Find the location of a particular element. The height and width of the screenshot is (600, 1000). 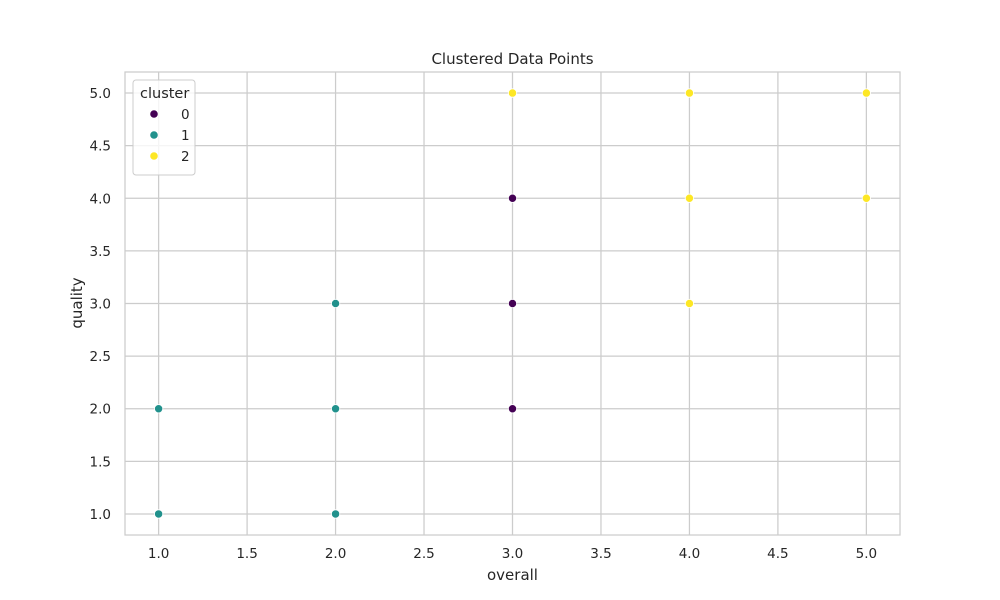

y-tick-label: 3.5 is located at coordinates (100, 252).